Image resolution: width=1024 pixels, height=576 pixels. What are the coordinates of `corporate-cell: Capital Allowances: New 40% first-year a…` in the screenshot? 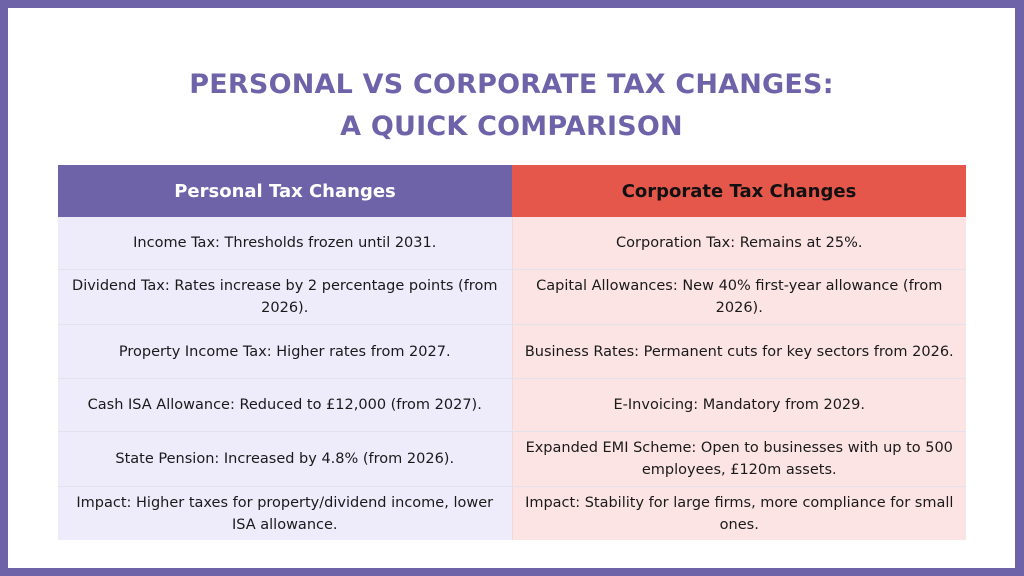 It's located at (738, 297).